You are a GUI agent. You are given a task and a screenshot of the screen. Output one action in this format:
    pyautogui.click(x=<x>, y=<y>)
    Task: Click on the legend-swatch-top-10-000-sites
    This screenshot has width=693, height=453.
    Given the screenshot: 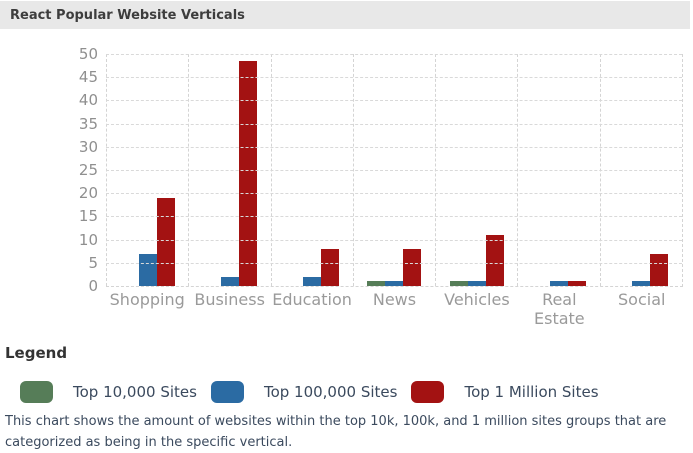 What is the action you would take?
    pyautogui.click(x=36, y=392)
    